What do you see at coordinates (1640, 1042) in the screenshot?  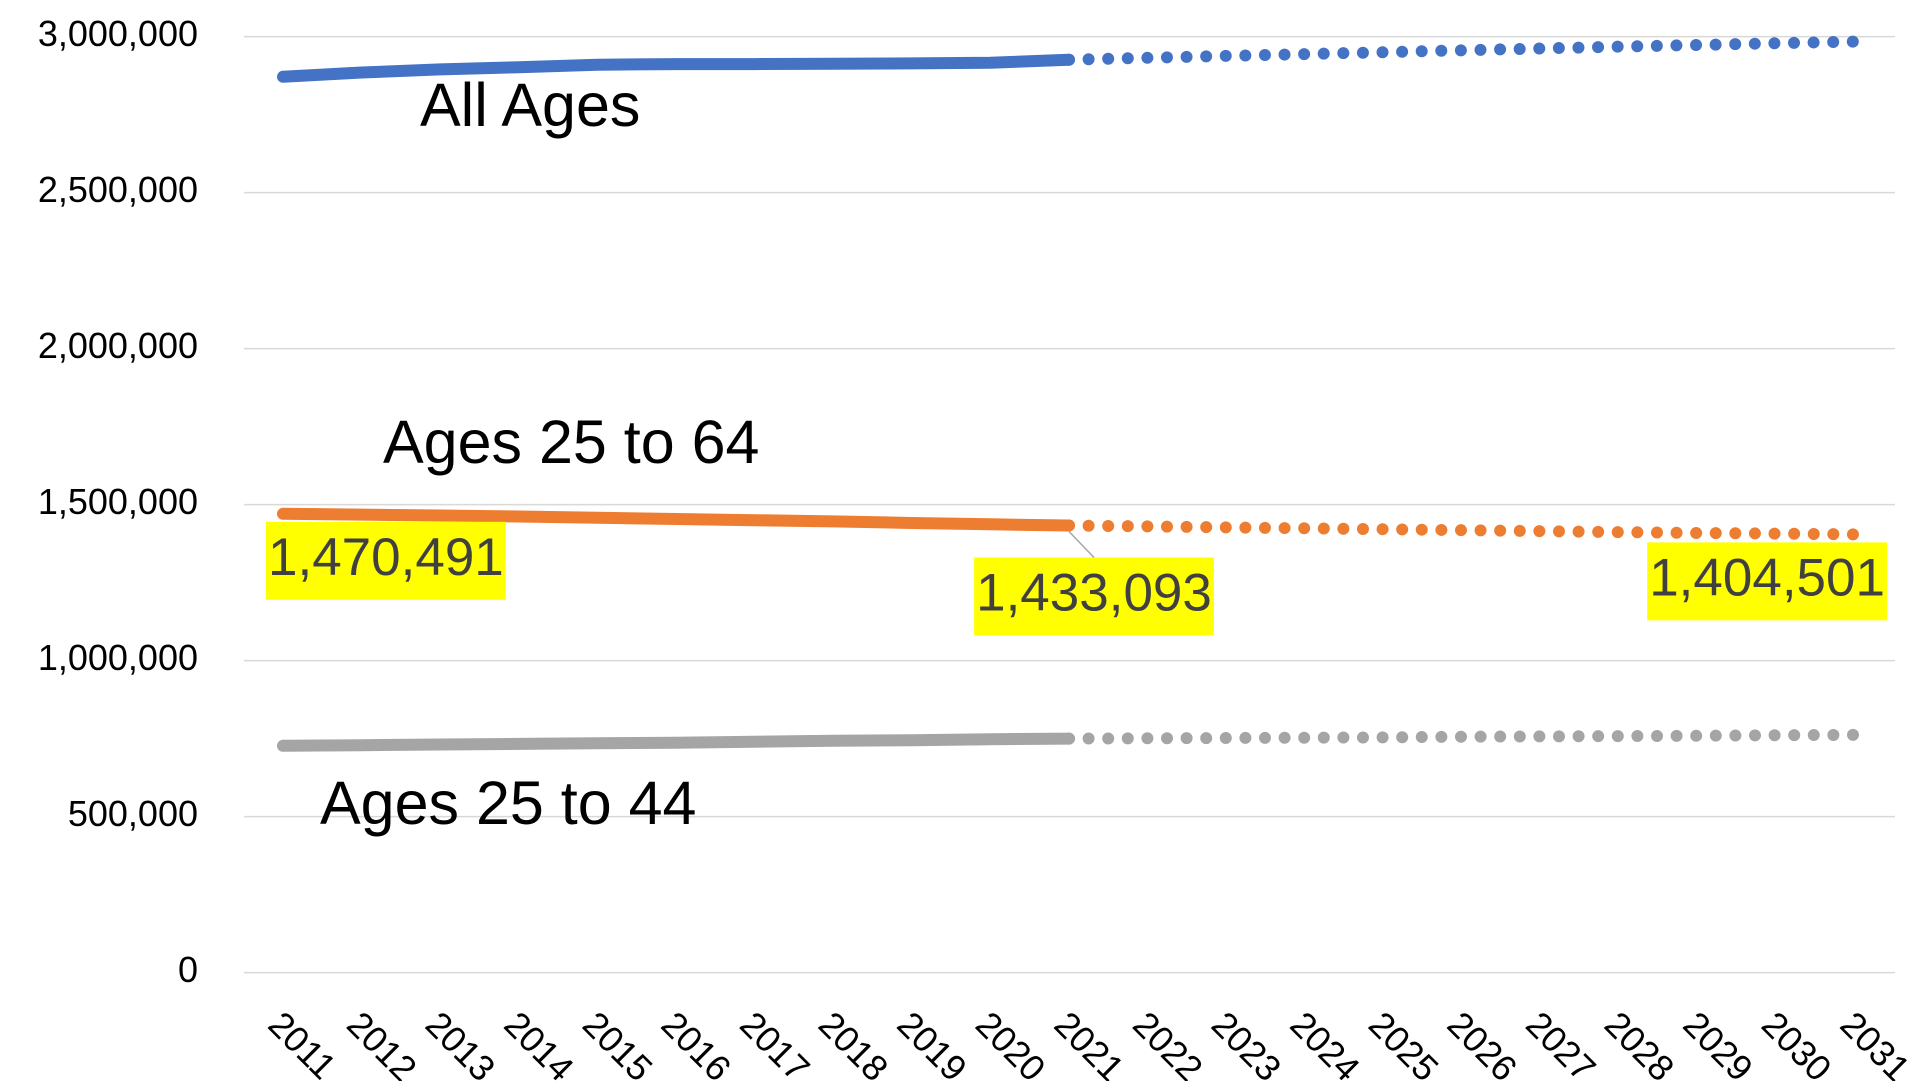 I see `x-tick-label: 2028` at bounding box center [1640, 1042].